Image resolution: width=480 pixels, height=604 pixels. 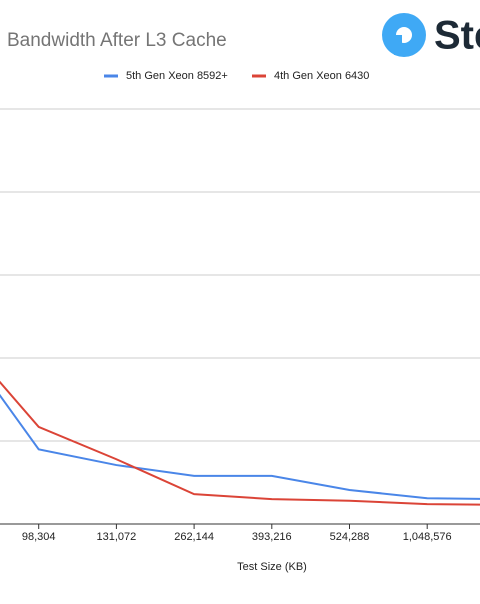 I want to click on legend-label: 5th Gen Xeon 8592+, so click(x=177, y=76).